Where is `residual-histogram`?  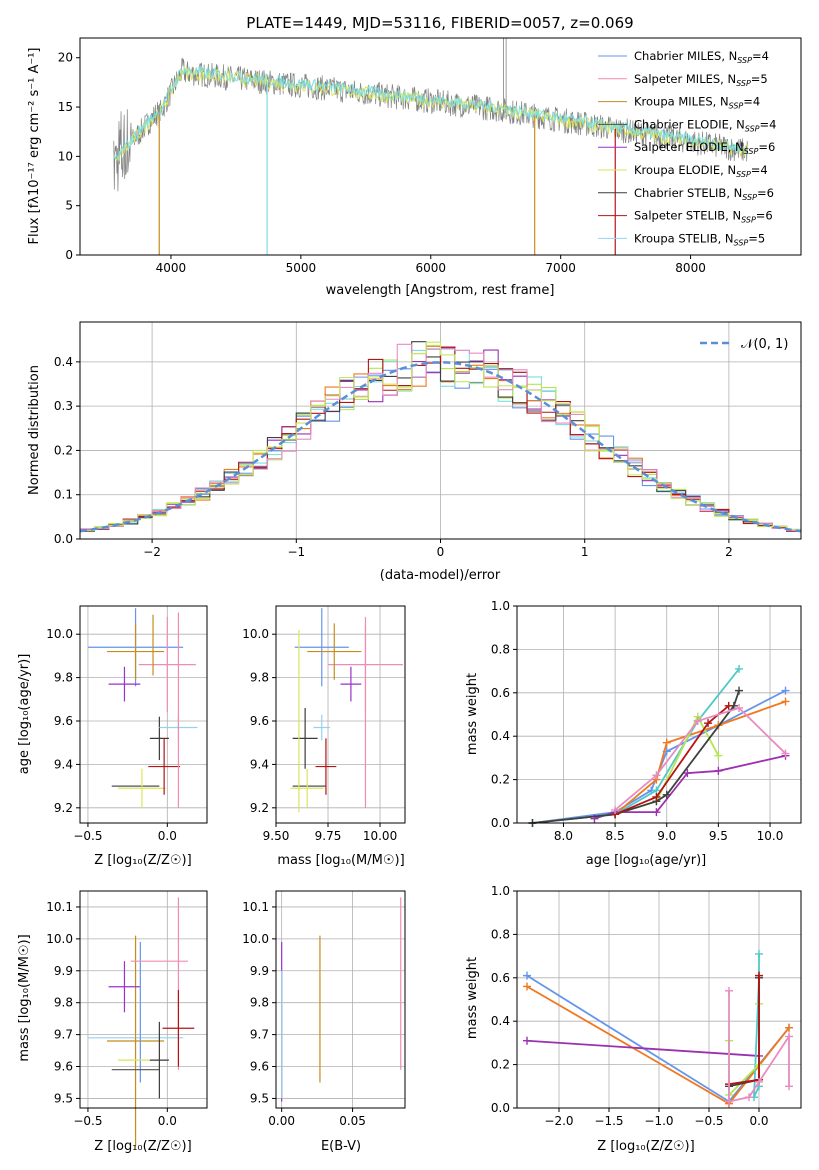 residual-histogram is located at coordinates (440, 436).